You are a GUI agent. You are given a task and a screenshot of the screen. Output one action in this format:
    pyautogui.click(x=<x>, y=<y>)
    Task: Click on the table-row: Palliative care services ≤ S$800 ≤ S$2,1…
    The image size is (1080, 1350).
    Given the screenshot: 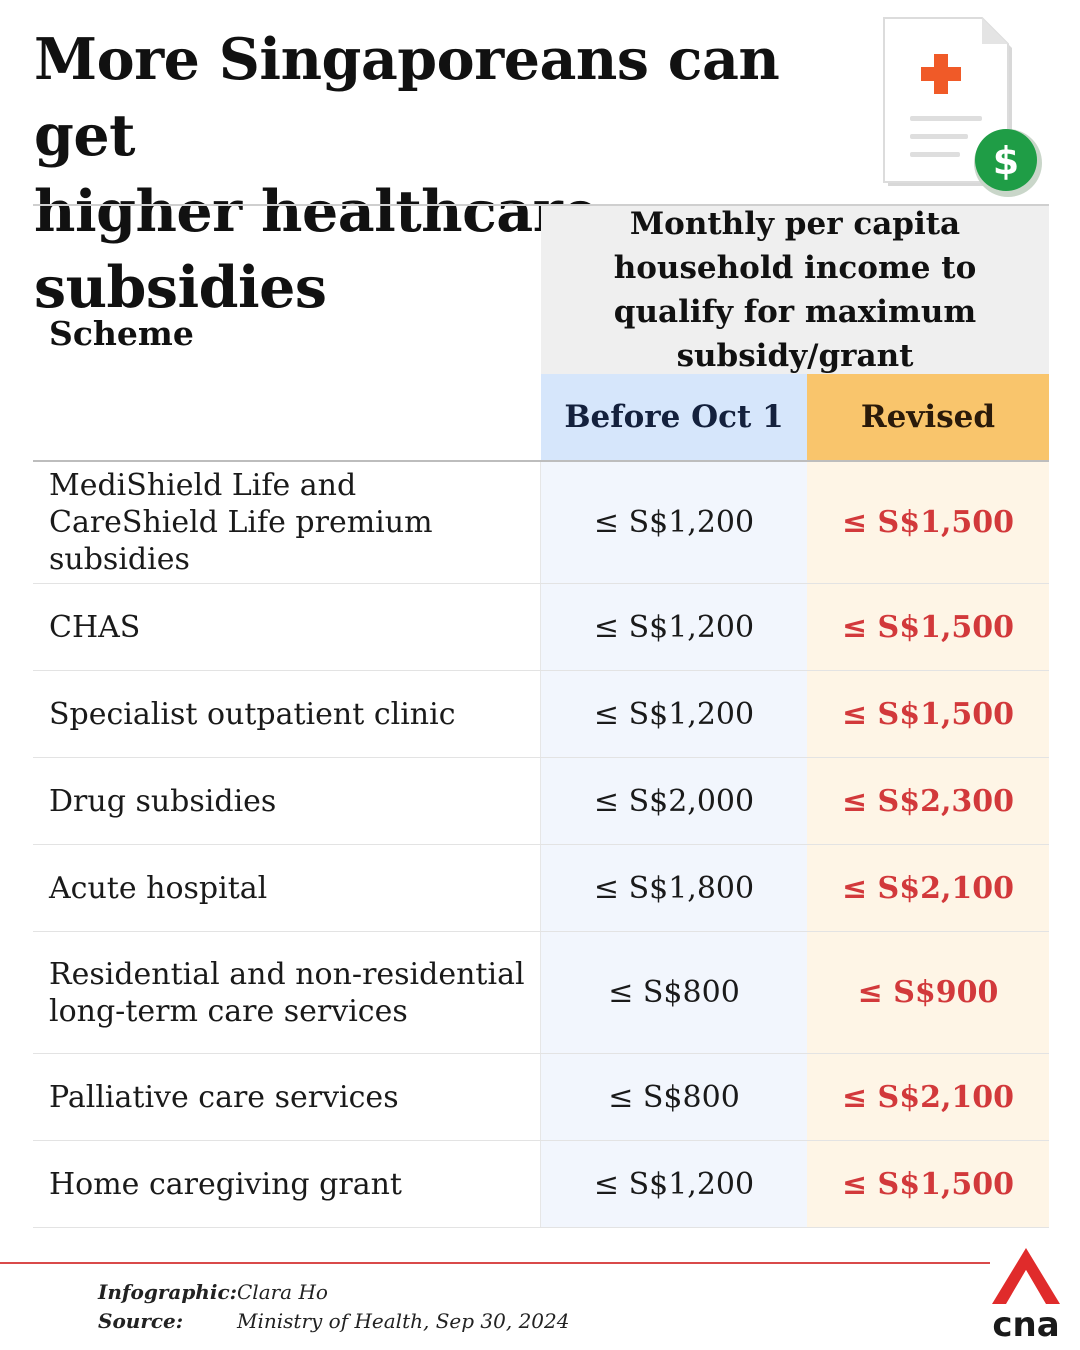 What is the action you would take?
    pyautogui.click(x=541, y=1097)
    